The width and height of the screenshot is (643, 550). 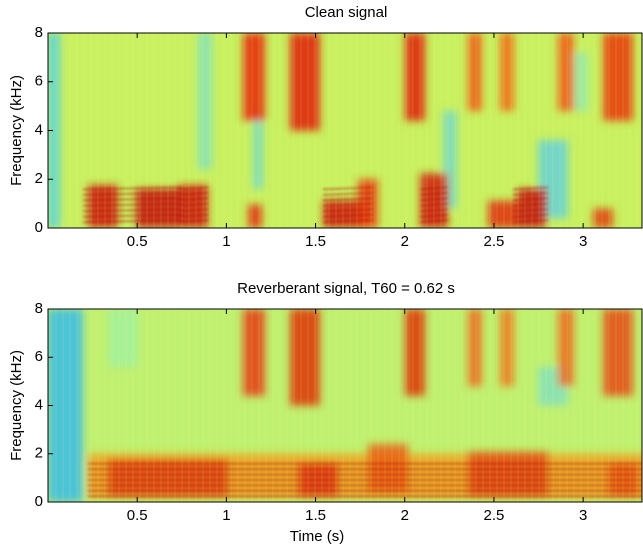 I want to click on chart-title: Reverberant signal, T60 = 0.62 s, so click(x=346, y=288).